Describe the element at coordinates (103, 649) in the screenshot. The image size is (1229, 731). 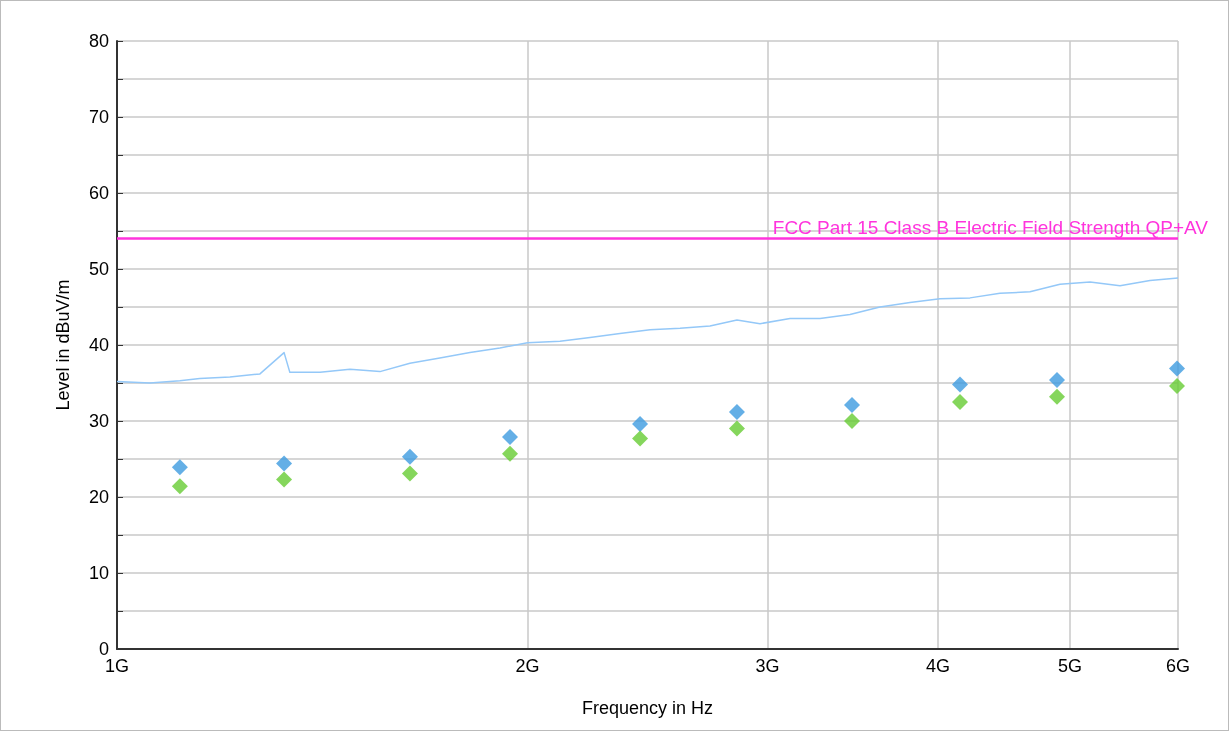
I see `y-tick-label: 0` at that location.